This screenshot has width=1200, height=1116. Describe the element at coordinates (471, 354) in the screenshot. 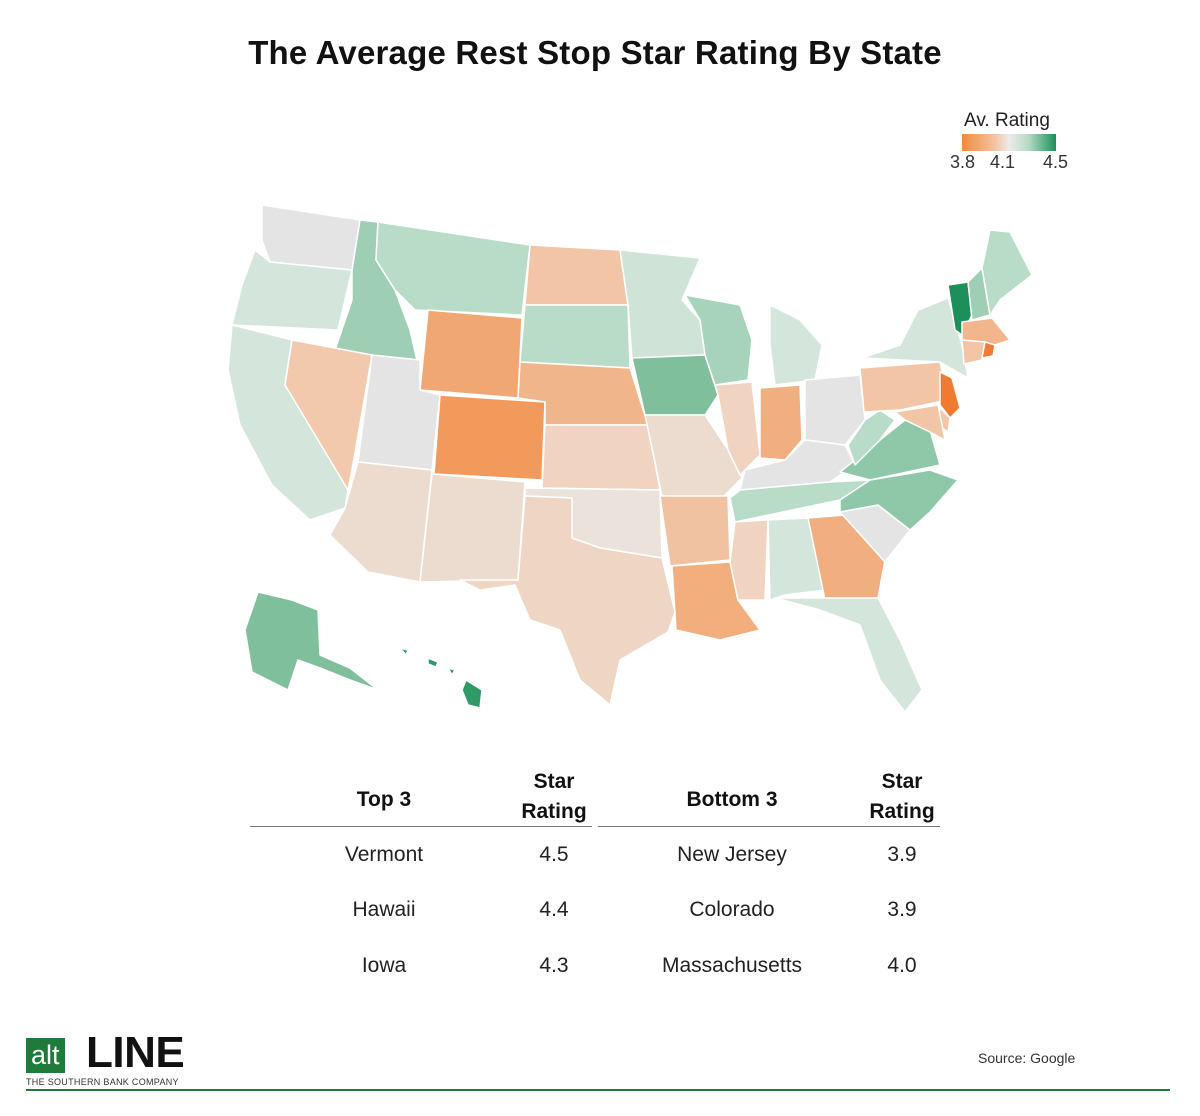

I see `state-wyoming` at that location.